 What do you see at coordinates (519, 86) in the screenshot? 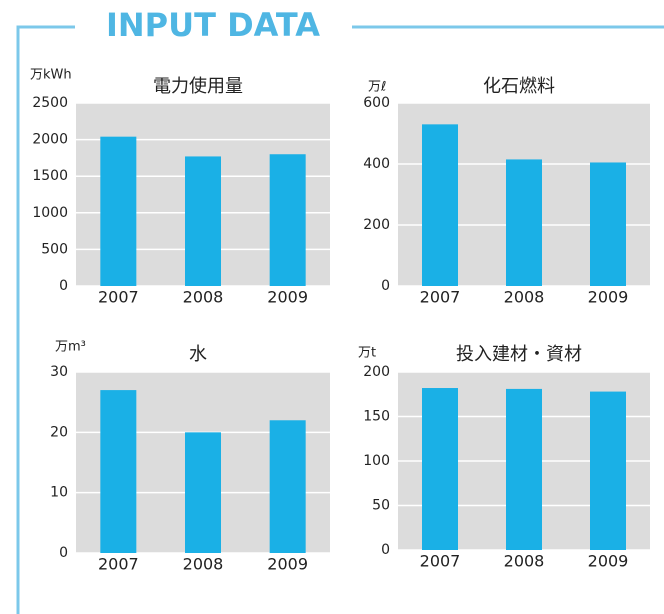
I see `chart-title: 化石燃料` at bounding box center [519, 86].